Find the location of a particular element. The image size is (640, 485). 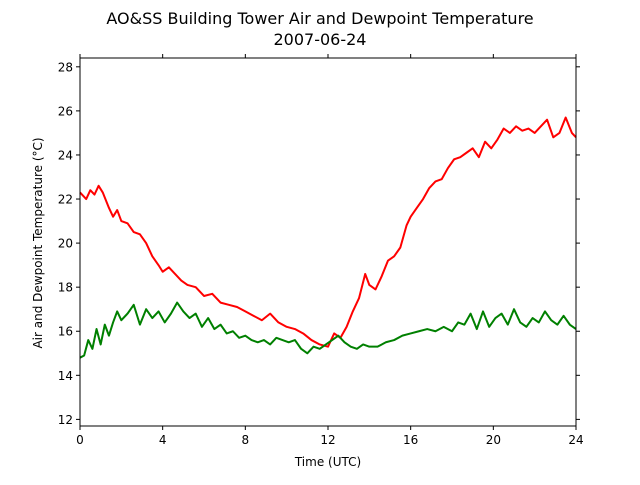

x-tick-label: 20 is located at coordinates (493, 440).